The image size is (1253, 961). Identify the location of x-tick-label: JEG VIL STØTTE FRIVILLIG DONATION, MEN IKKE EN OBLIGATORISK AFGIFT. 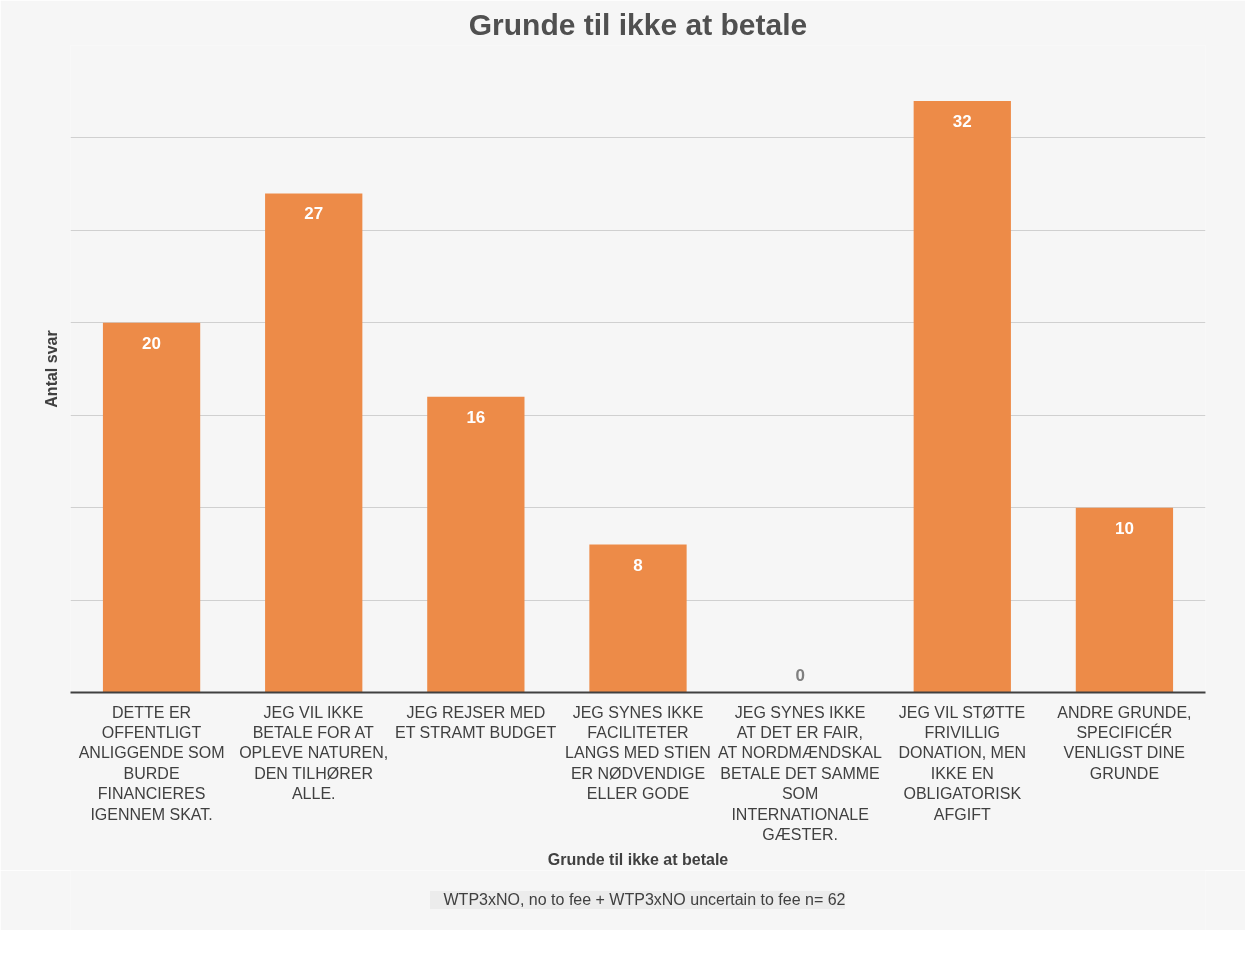
(962, 763).